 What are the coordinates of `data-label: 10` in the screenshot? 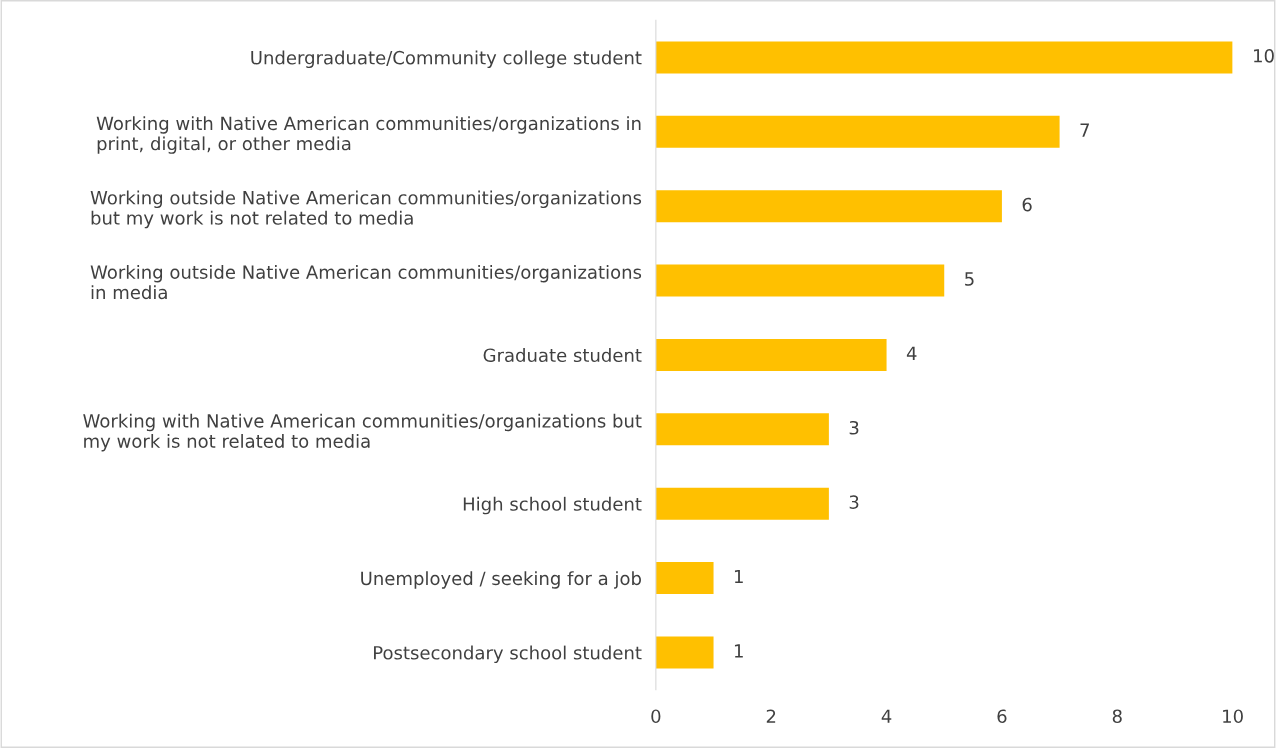 It's located at (1264, 55).